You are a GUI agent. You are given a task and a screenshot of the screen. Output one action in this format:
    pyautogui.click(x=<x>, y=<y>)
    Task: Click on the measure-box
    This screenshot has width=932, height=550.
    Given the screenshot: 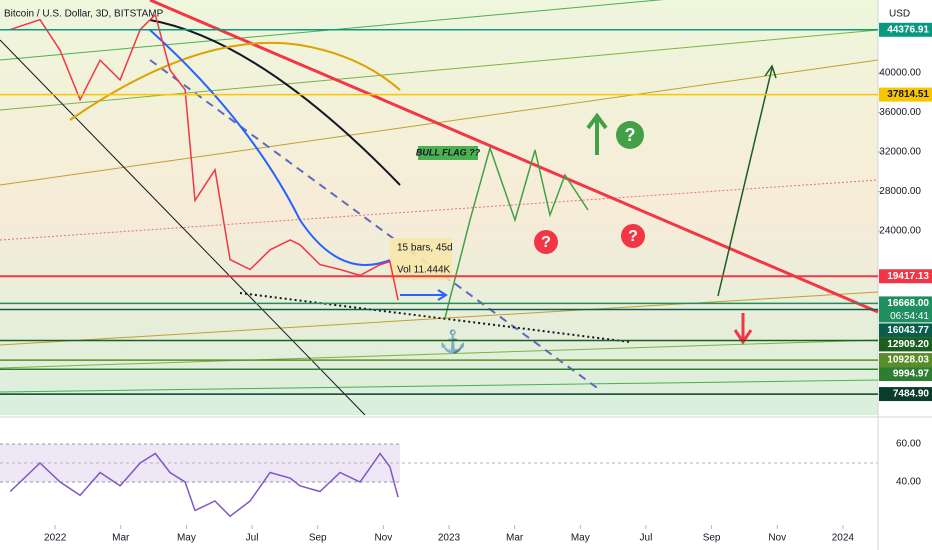 What is the action you would take?
    pyautogui.click(x=421, y=259)
    